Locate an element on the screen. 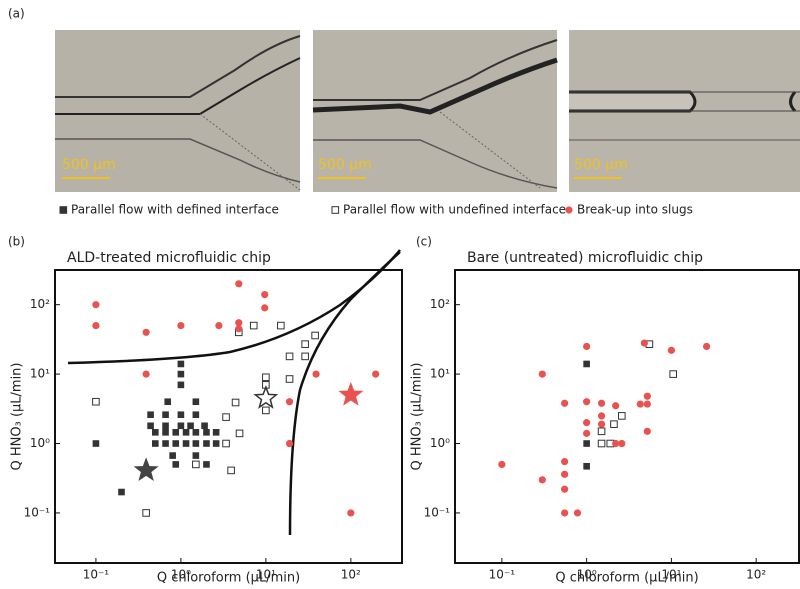  y-axis-label: Q HNO₃ (μL/min) is located at coordinates (417, 417).